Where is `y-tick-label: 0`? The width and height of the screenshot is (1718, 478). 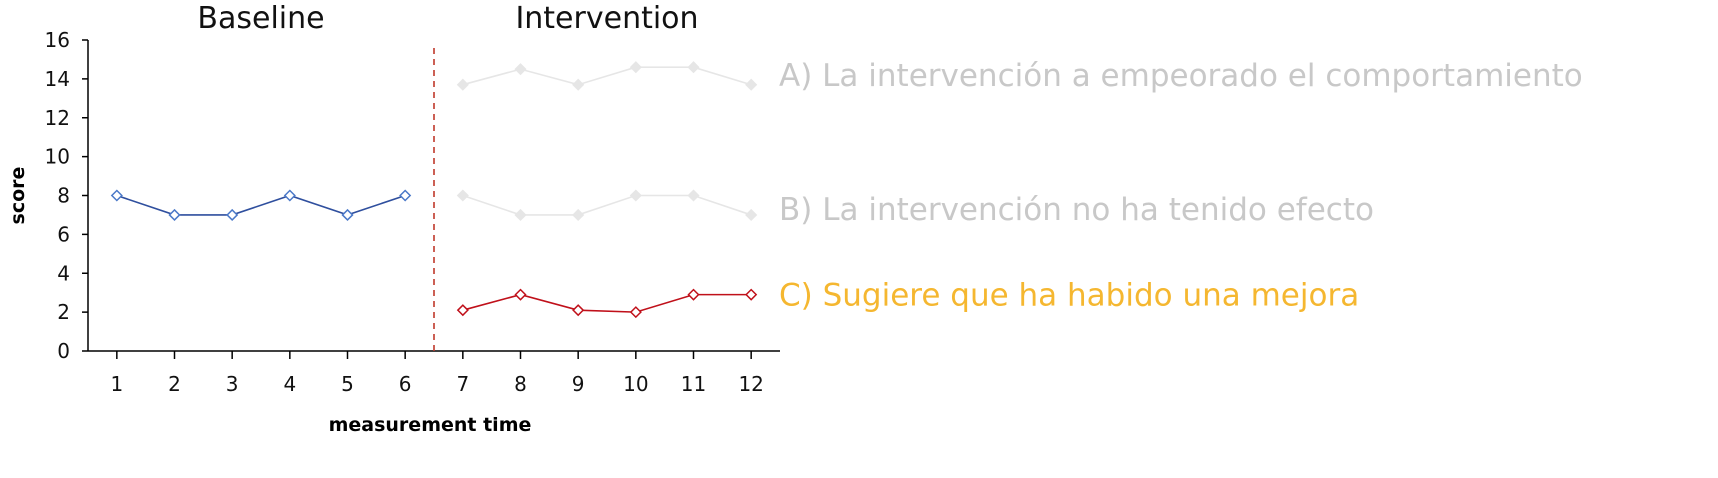 y-tick-label: 0 is located at coordinates (63, 351).